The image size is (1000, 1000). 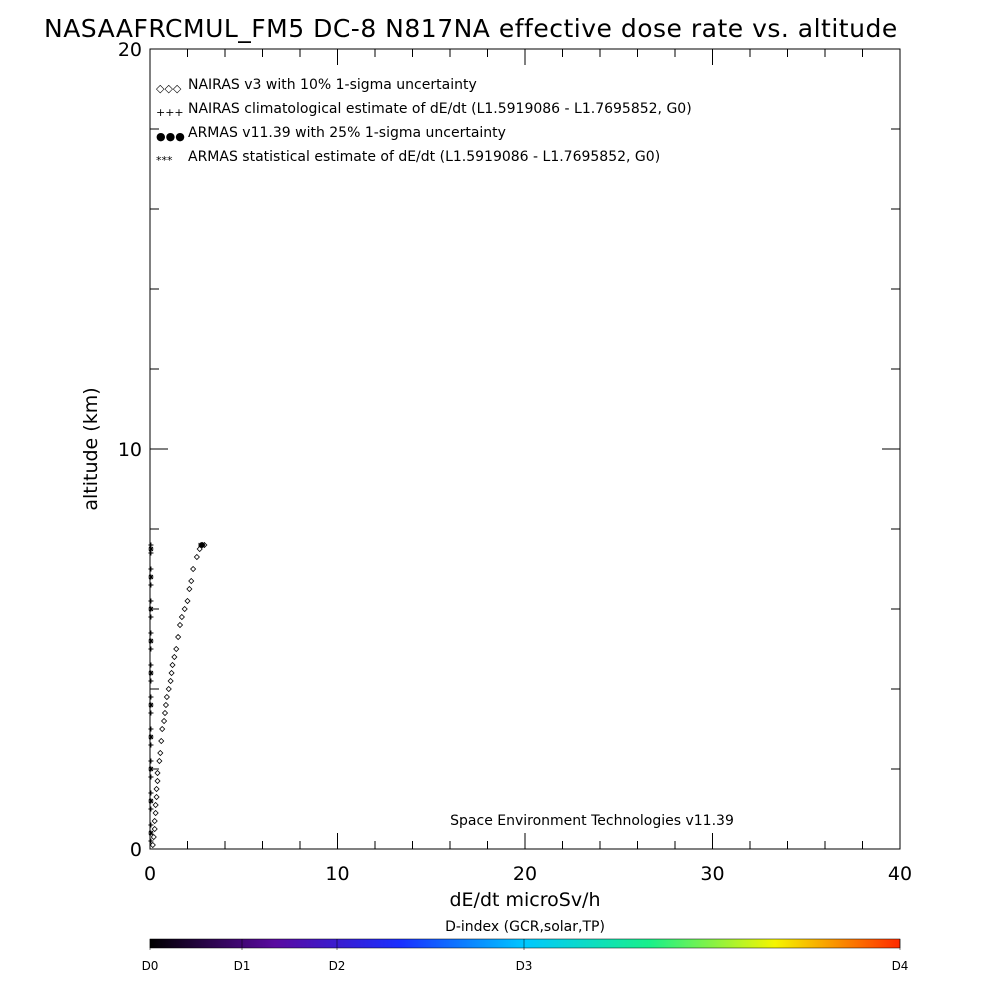 I want to click on x-tick-label: 30, so click(x=712, y=874).